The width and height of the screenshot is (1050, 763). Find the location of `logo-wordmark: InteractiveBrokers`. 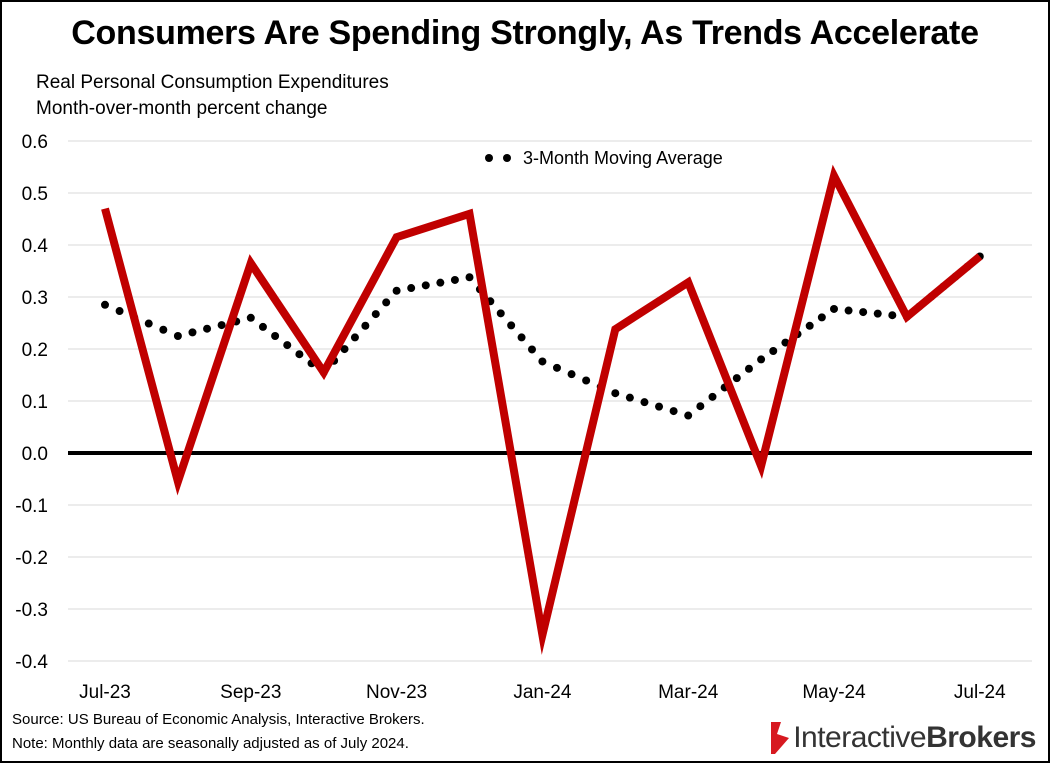

logo-wordmark: InteractiveBrokers is located at coordinates (914, 738).